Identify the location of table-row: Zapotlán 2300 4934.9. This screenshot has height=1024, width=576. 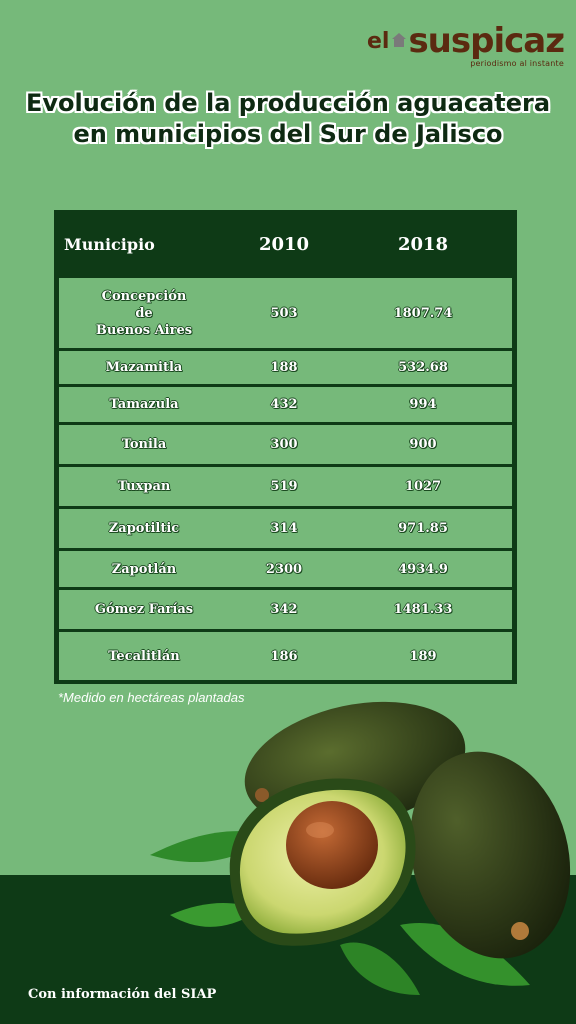
(285, 569).